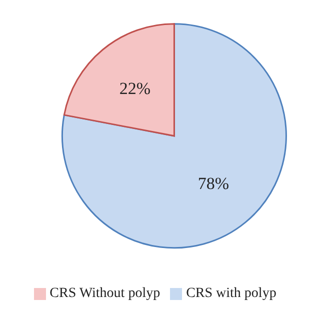 This screenshot has width=320, height=320. What do you see at coordinates (105, 293) in the screenshot?
I see `legend-label: CRS Without polyp` at bounding box center [105, 293].